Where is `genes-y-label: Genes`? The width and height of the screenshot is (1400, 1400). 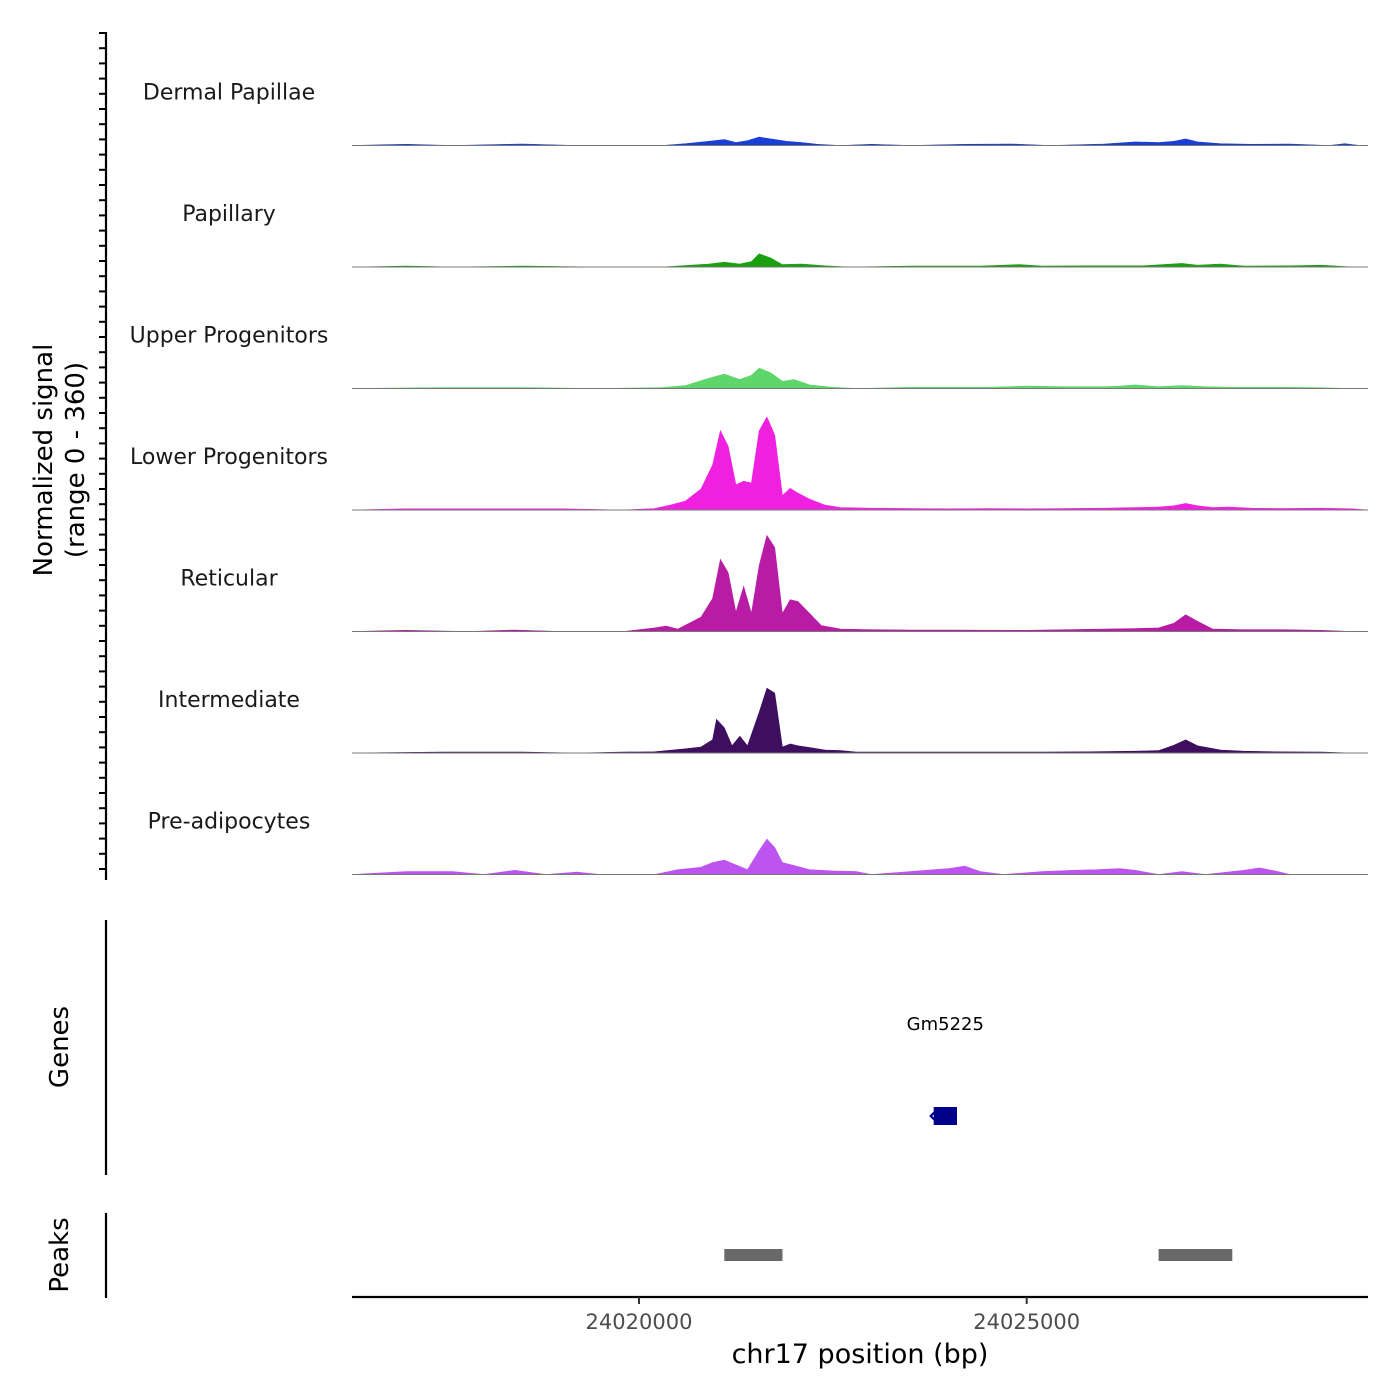 genes-y-label: Genes is located at coordinates (60, 1047).